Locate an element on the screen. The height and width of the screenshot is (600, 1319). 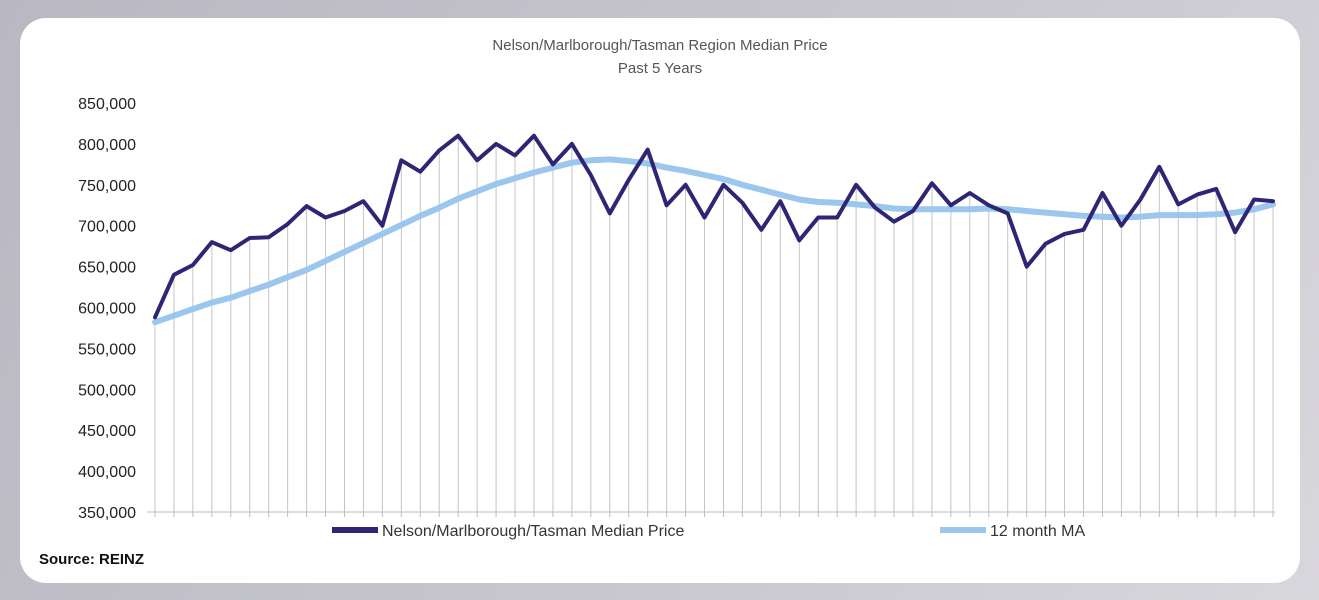
y-tick-label: 600,000 is located at coordinates (107, 309).